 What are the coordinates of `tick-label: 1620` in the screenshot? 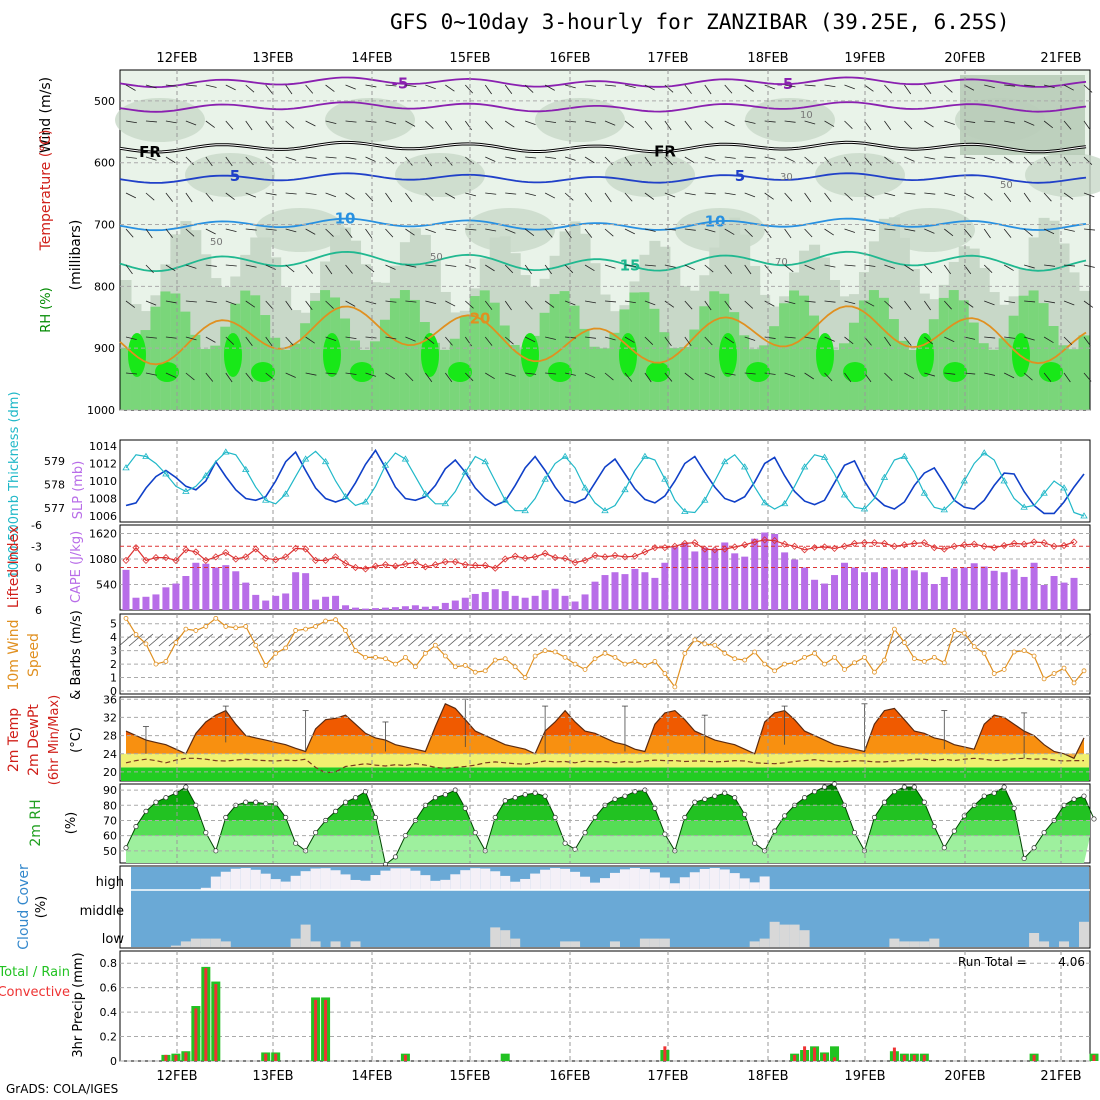 It's located at (103, 534).